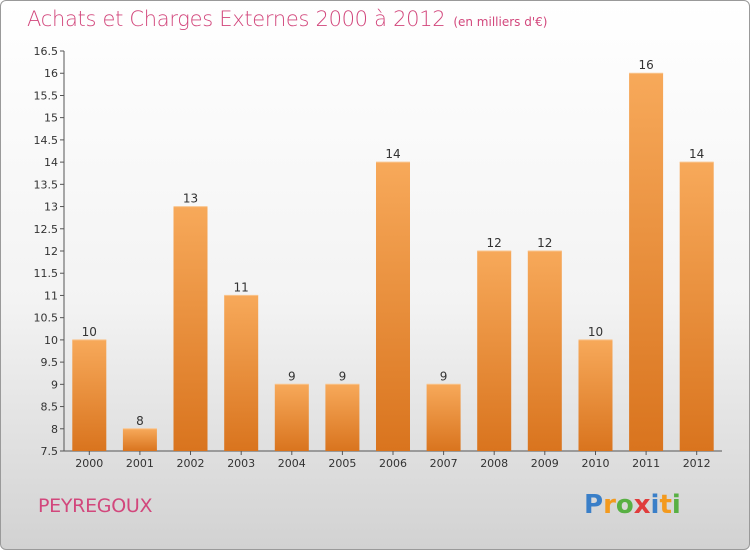 The width and height of the screenshot is (750, 550). What do you see at coordinates (241, 287) in the screenshot?
I see `data-label: 11` at bounding box center [241, 287].